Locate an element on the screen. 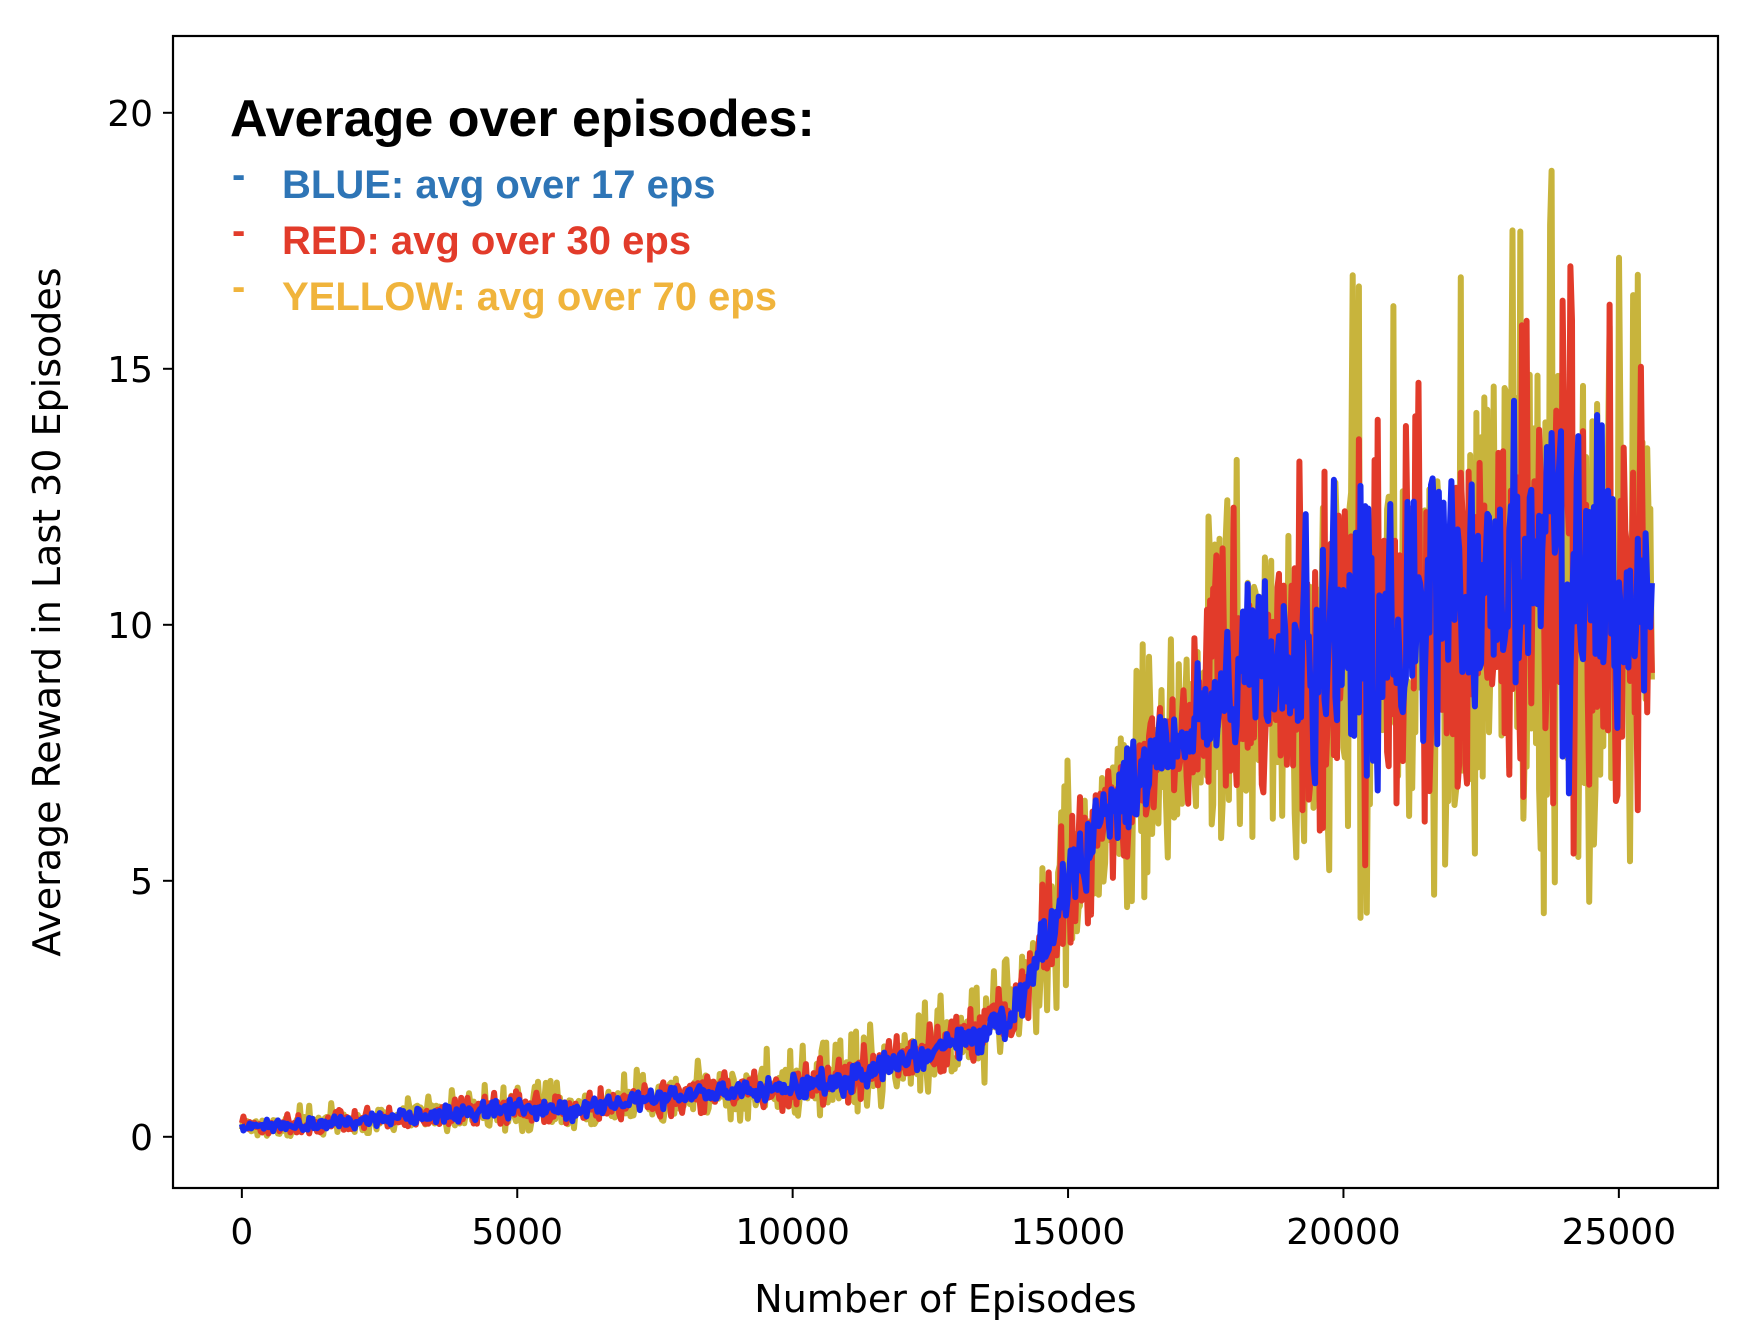  y-tick-label: 5 is located at coordinates (141, 882).